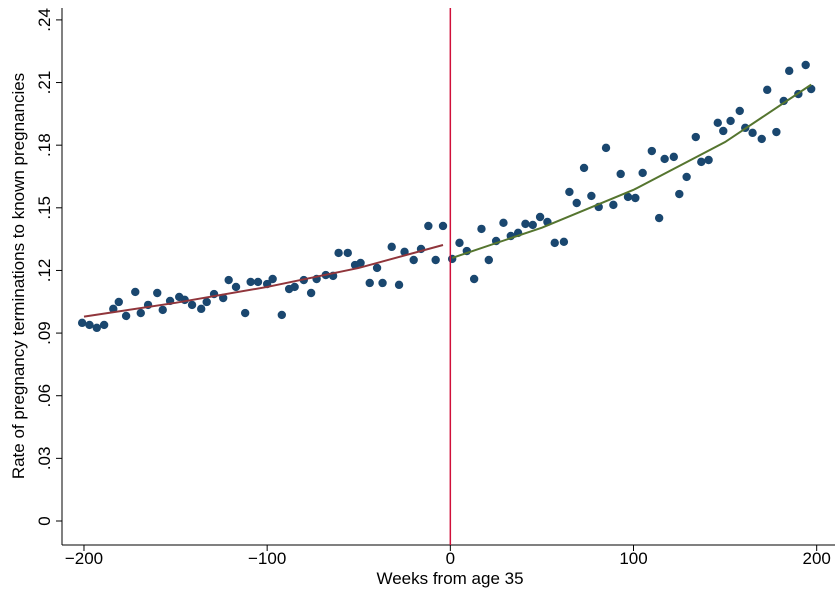 Image resolution: width=838 pixels, height=595 pixels. What do you see at coordinates (44, 145) in the screenshot?
I see `y-tick-label: .18` at bounding box center [44, 145].